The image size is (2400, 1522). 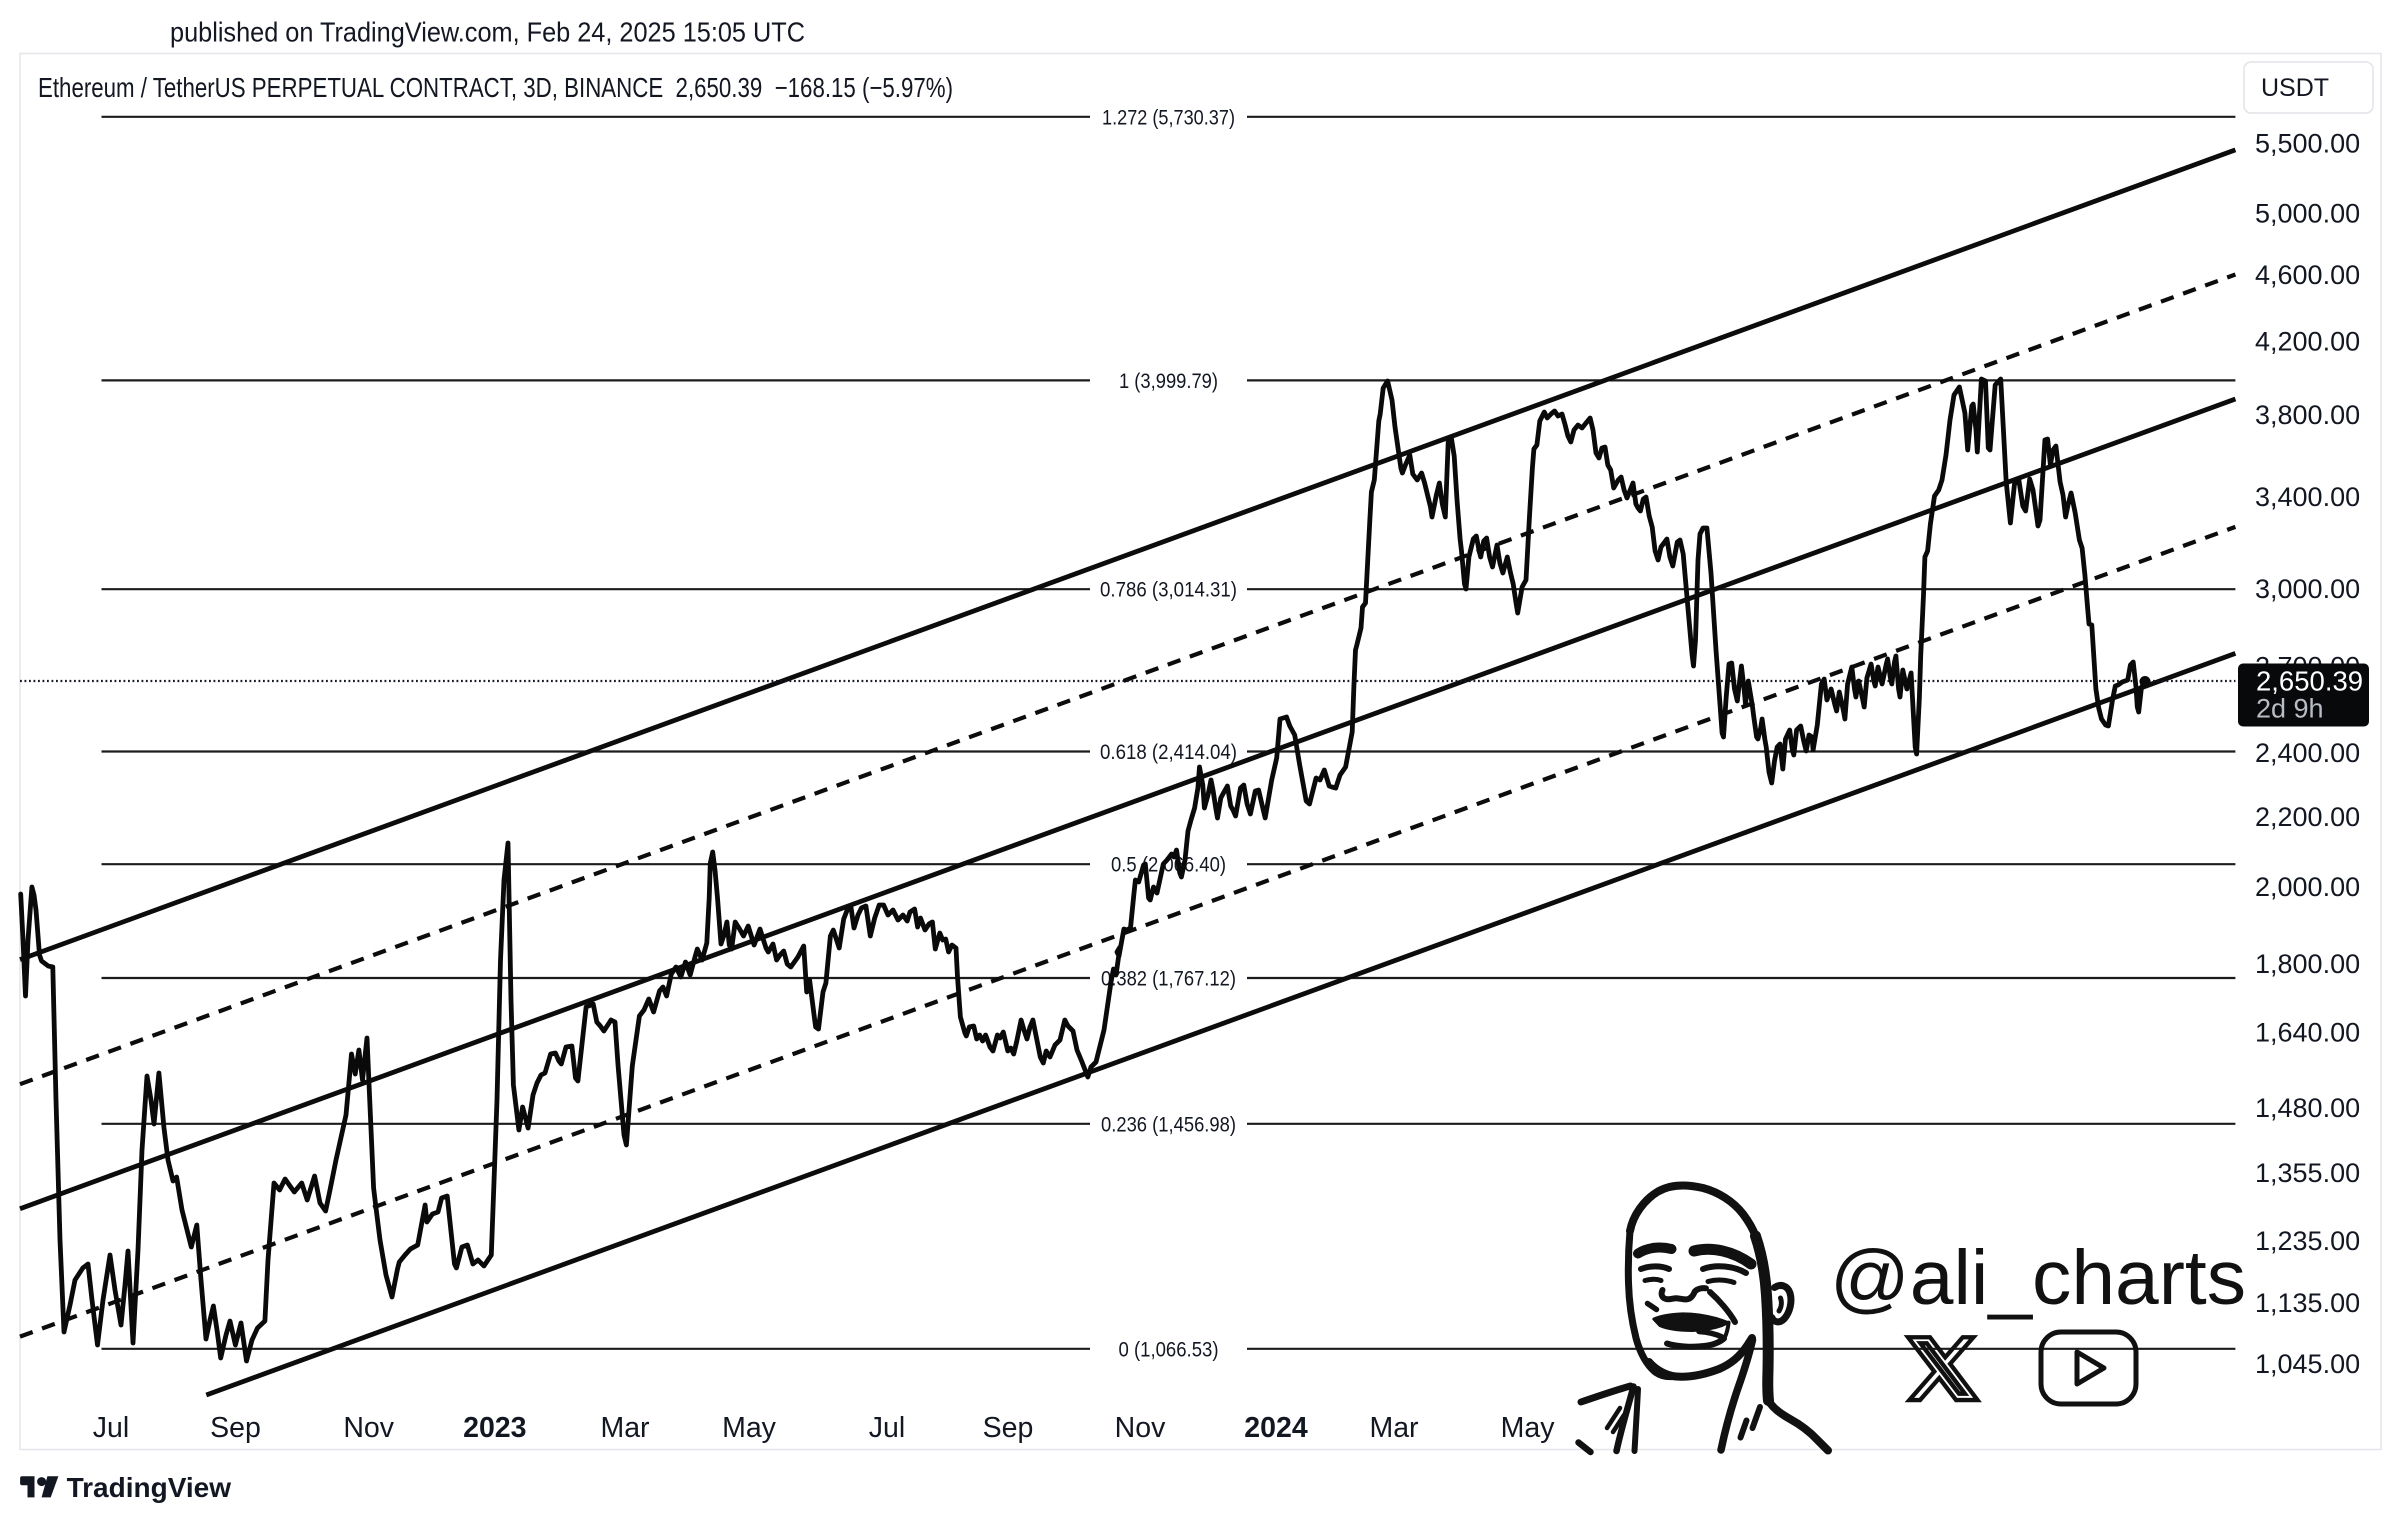 I want to click on svg-text: 1,045.00, so click(x=2307, y=1364).